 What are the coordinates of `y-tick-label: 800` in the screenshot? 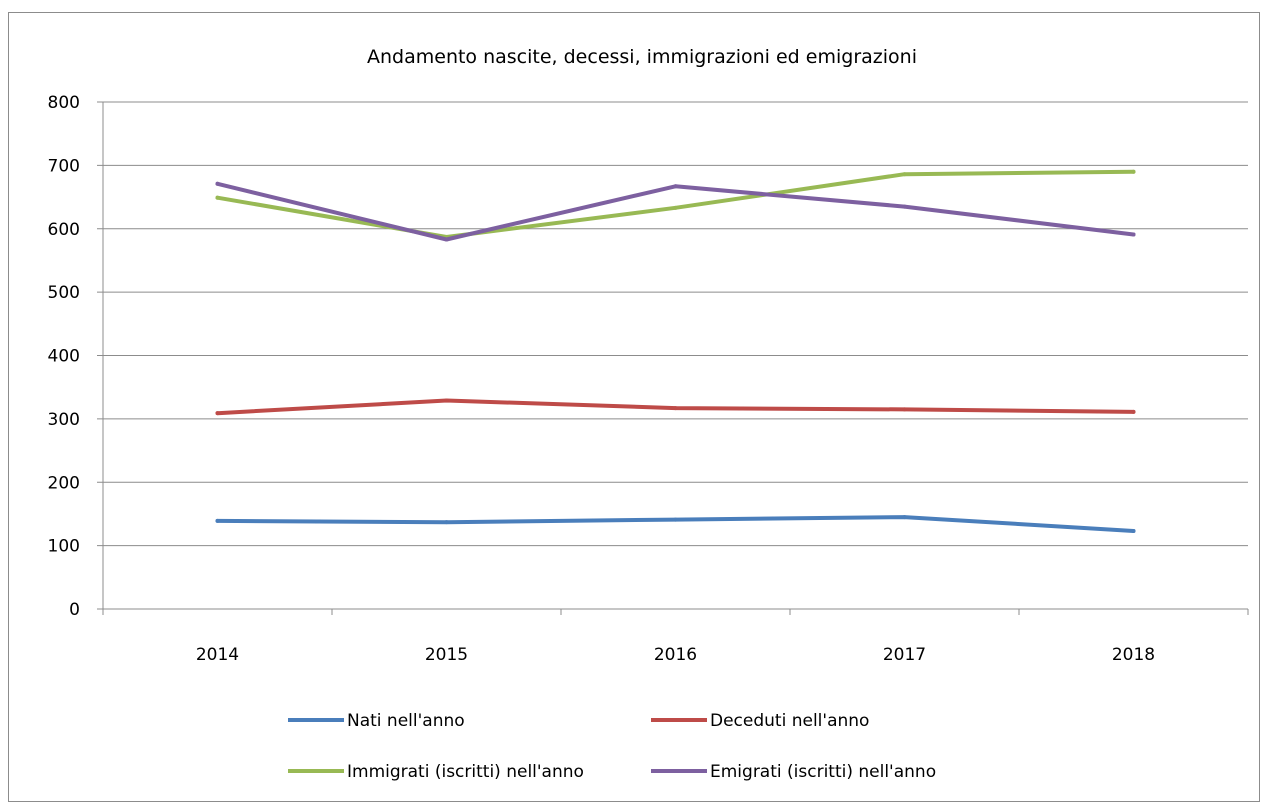 It's located at (64, 103).